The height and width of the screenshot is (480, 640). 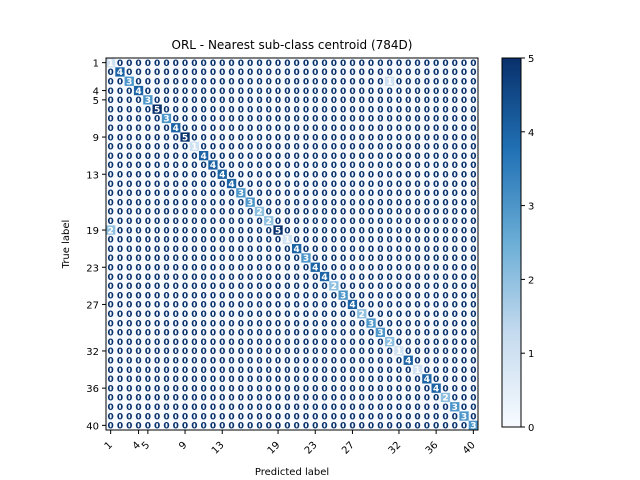 What do you see at coordinates (96, 92) in the screenshot?
I see `y-tick-label: 4` at bounding box center [96, 92].